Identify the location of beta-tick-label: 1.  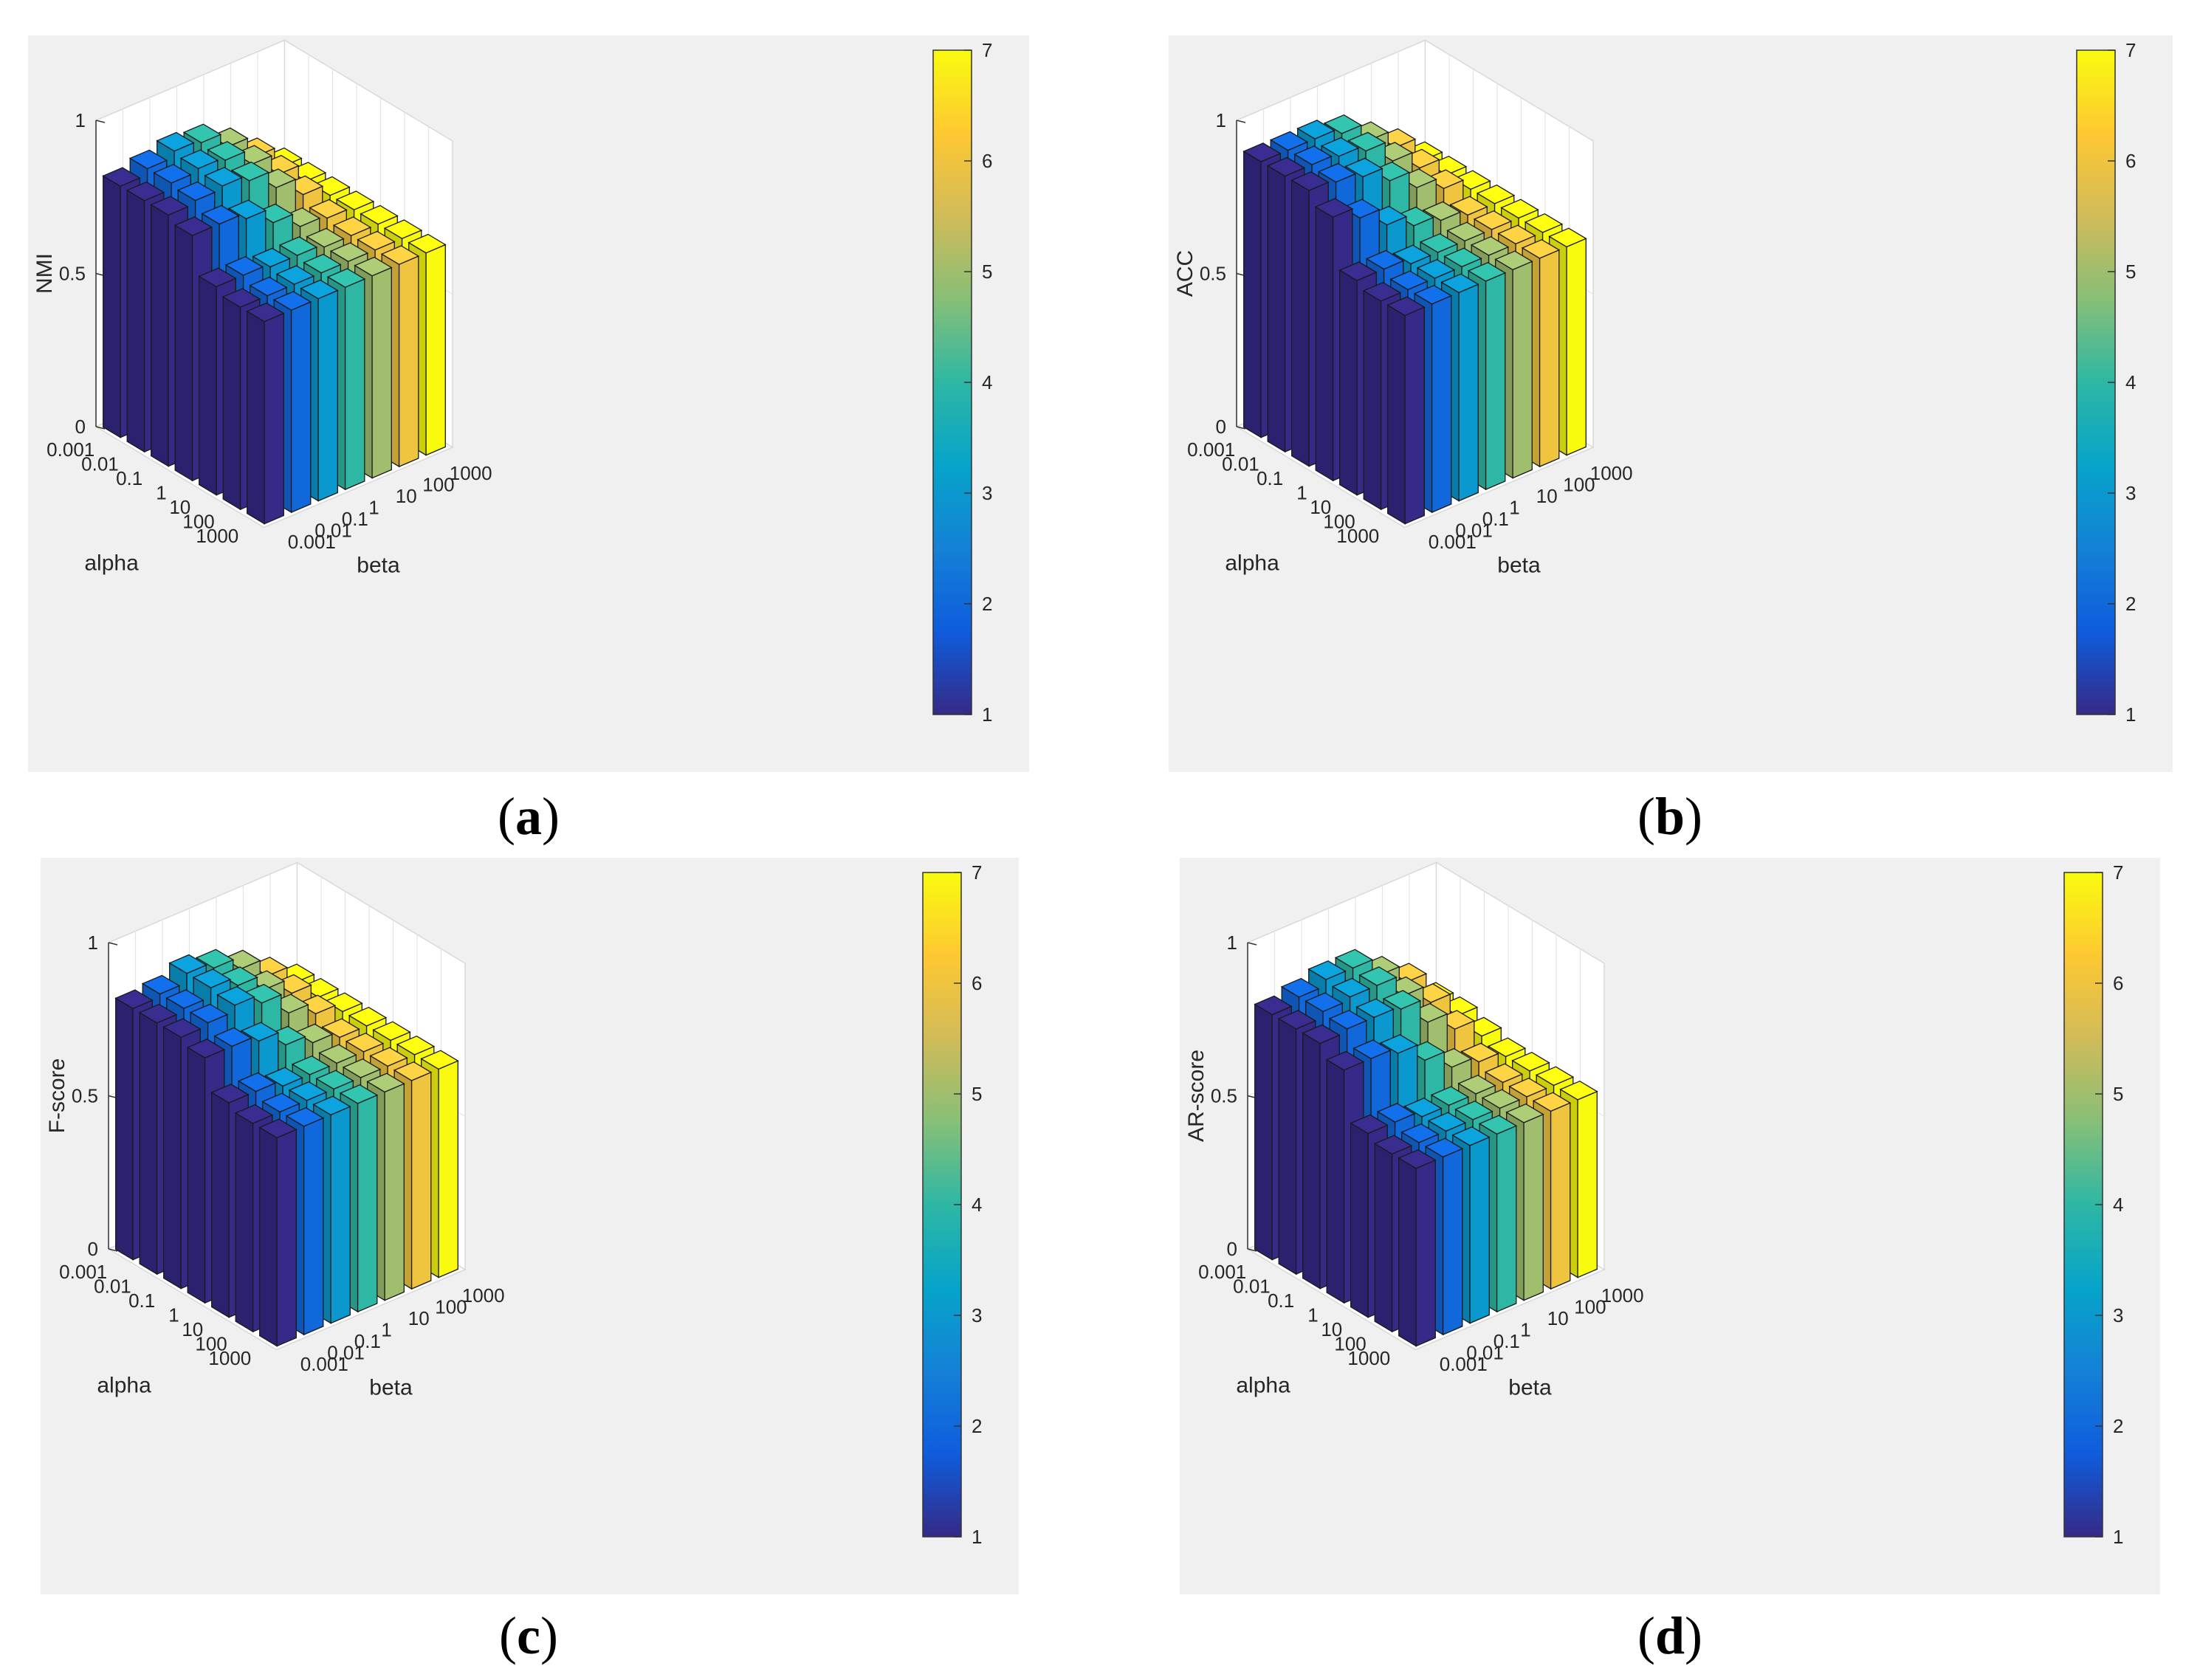
(373, 507).